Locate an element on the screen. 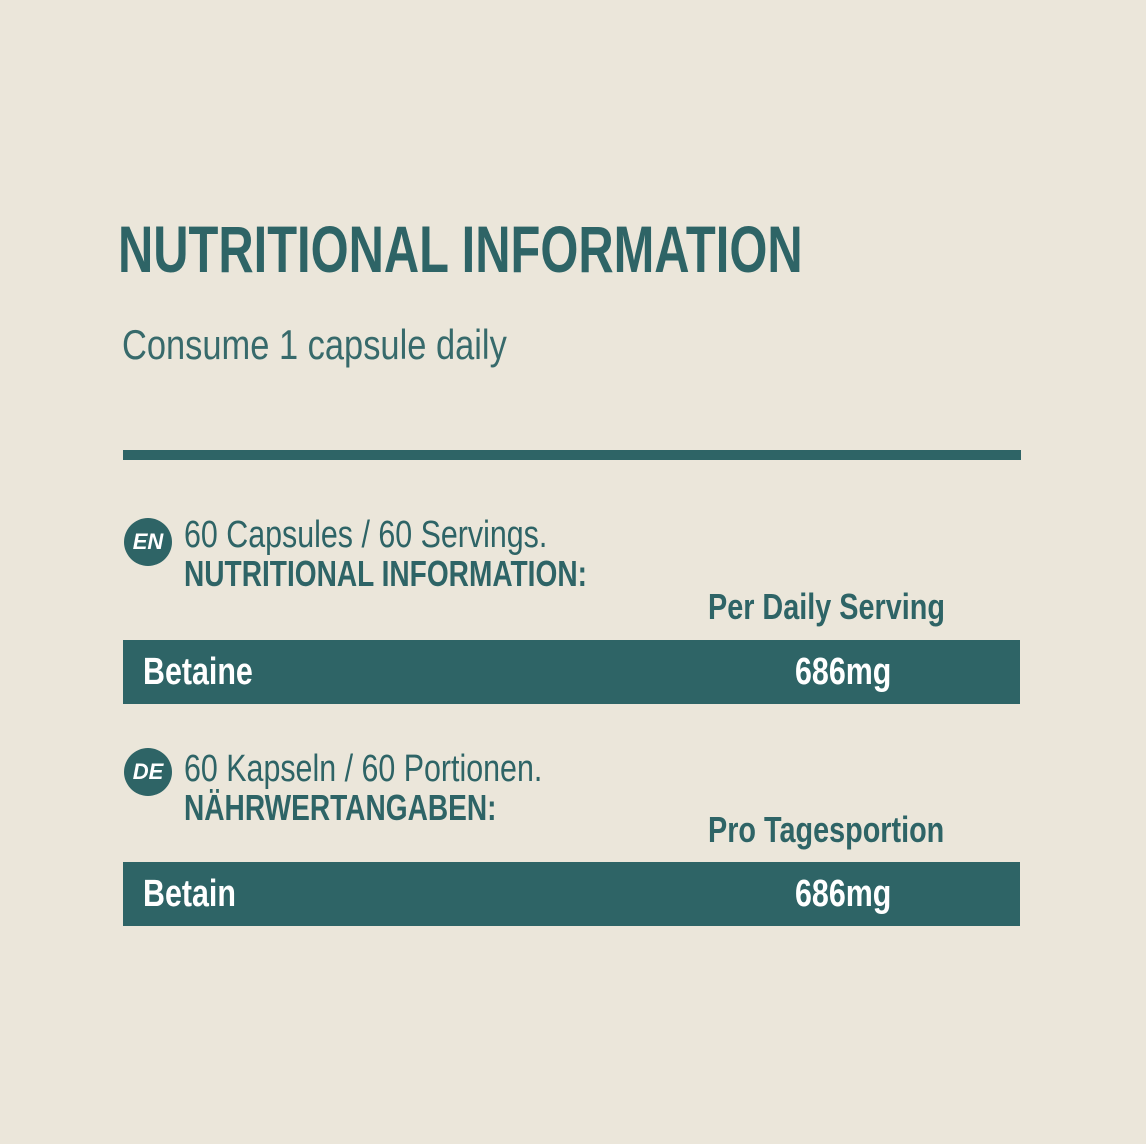 The width and height of the screenshot is (1146, 1144). package-info-de: 60 Kapseln / 60 Portionen. is located at coordinates (363, 769).